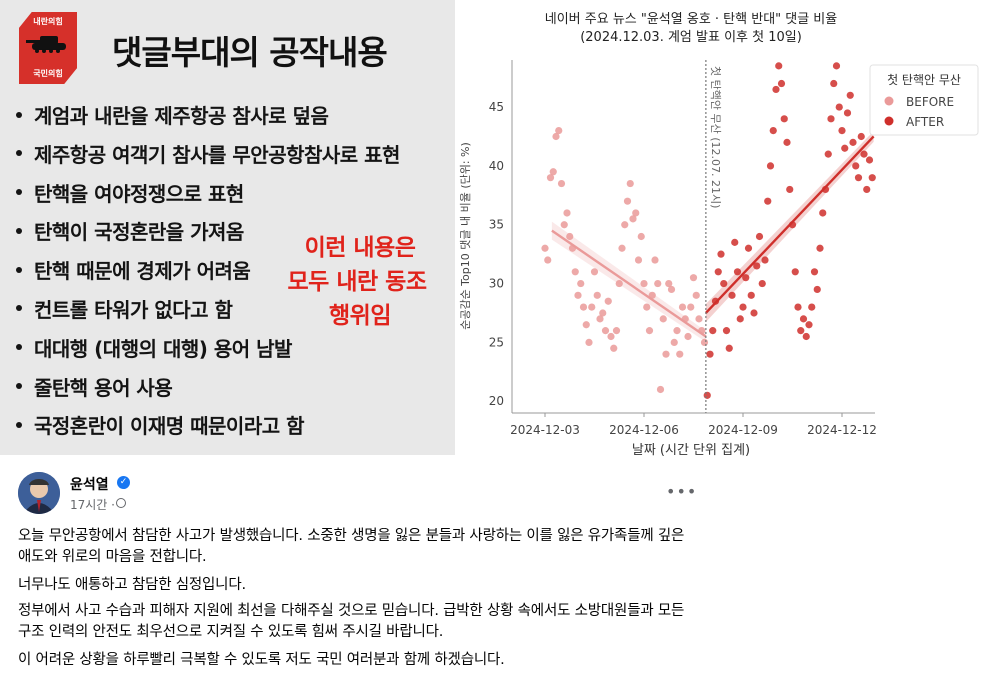 The height and width of the screenshot is (679, 985). I want to click on more-options-icon: •••, so click(682, 491).